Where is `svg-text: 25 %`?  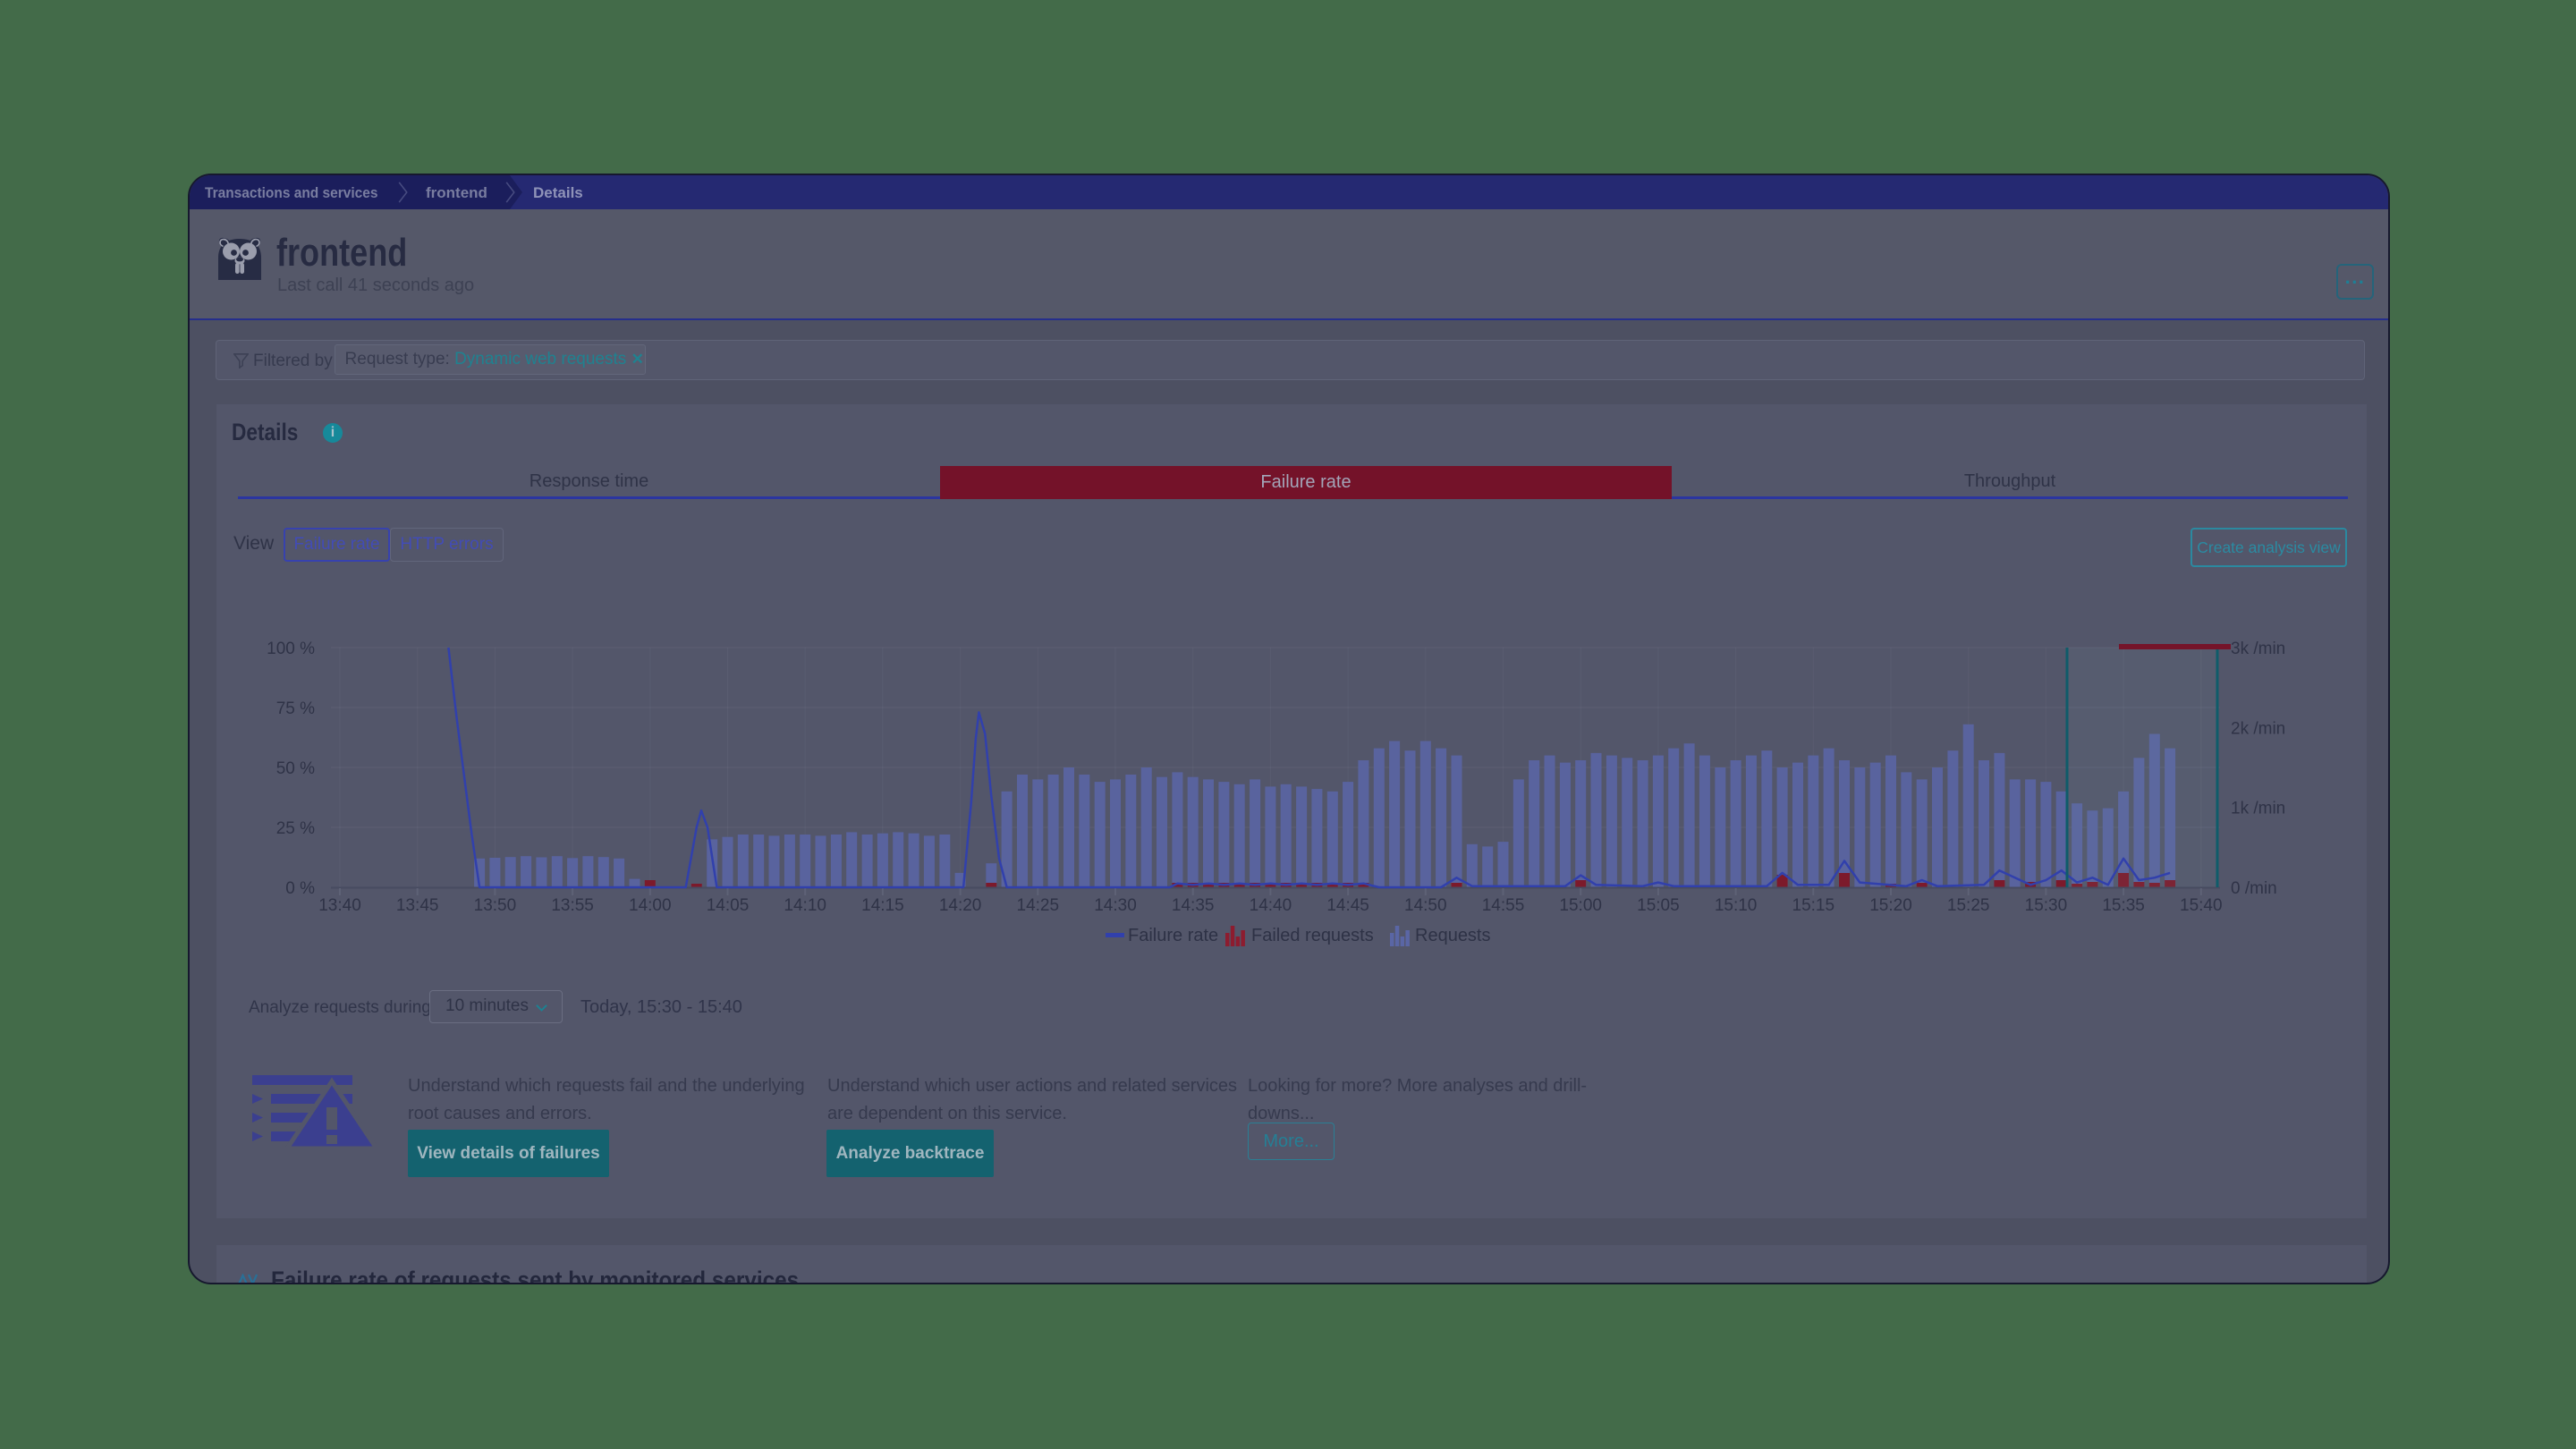 svg-text: 25 % is located at coordinates (295, 828).